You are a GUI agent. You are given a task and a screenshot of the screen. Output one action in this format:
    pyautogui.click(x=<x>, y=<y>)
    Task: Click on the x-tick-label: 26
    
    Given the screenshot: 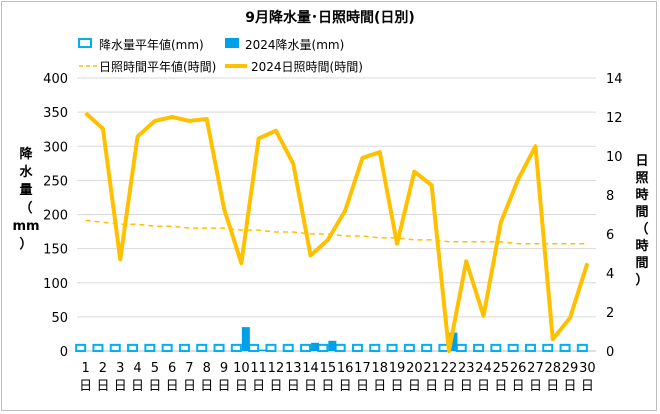 What is the action you would take?
    pyautogui.click(x=518, y=368)
    